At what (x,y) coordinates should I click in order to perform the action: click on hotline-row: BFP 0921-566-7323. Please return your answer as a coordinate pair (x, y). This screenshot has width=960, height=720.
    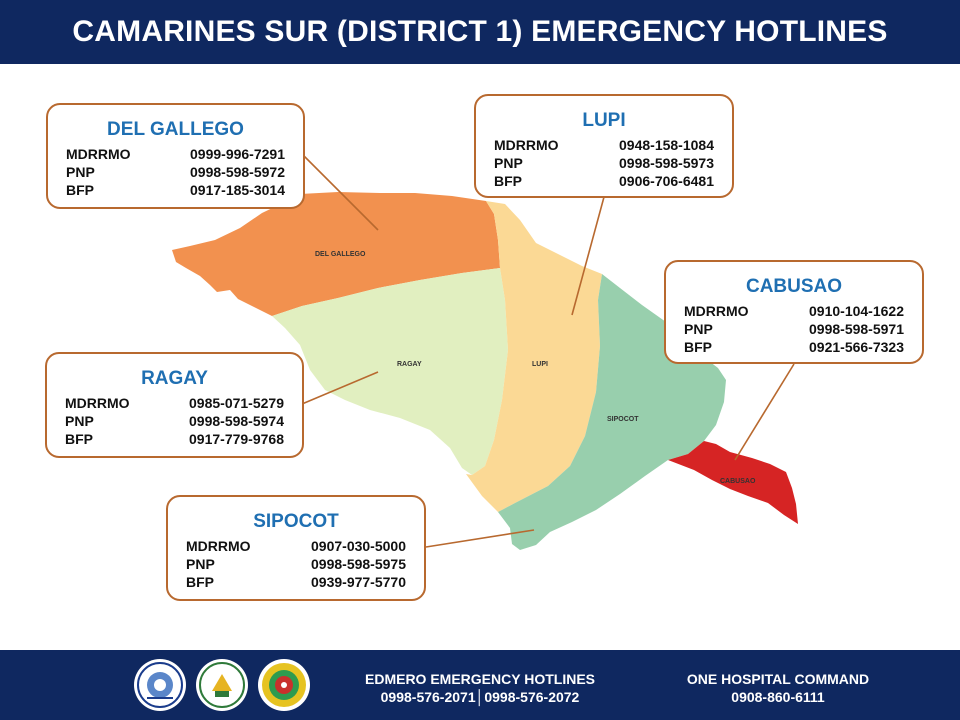
    Looking at the image, I should click on (794, 347).